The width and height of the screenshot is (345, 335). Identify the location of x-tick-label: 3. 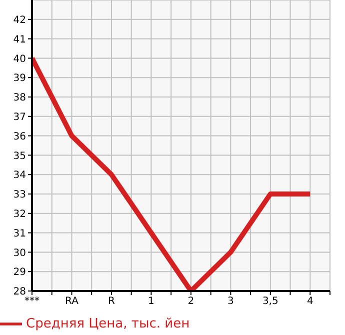
(230, 302).